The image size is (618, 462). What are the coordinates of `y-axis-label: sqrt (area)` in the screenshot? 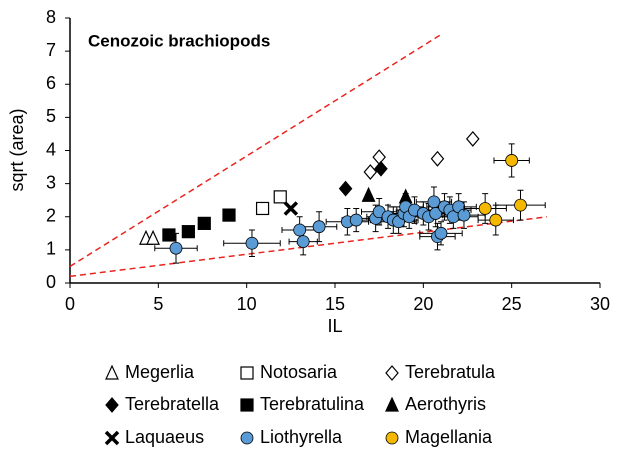 It's located at (17, 149).